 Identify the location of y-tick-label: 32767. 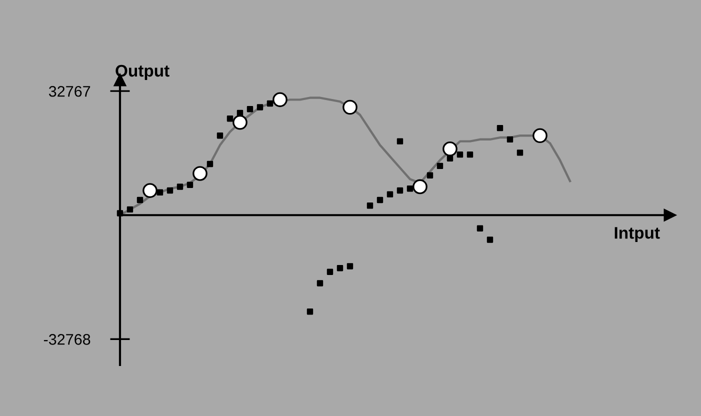
(69, 91).